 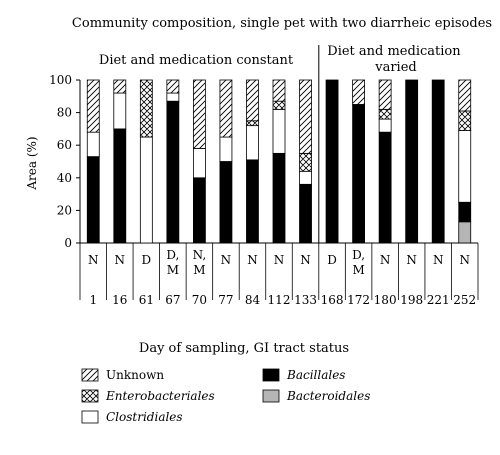 I want to click on day-label: 221, so click(x=438, y=300).